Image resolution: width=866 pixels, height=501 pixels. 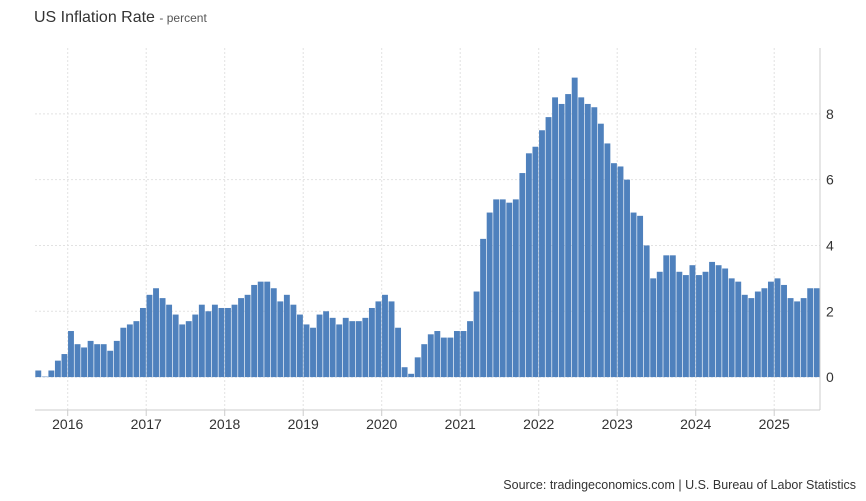 I want to click on x-tick-label: 2024, so click(x=695, y=424).